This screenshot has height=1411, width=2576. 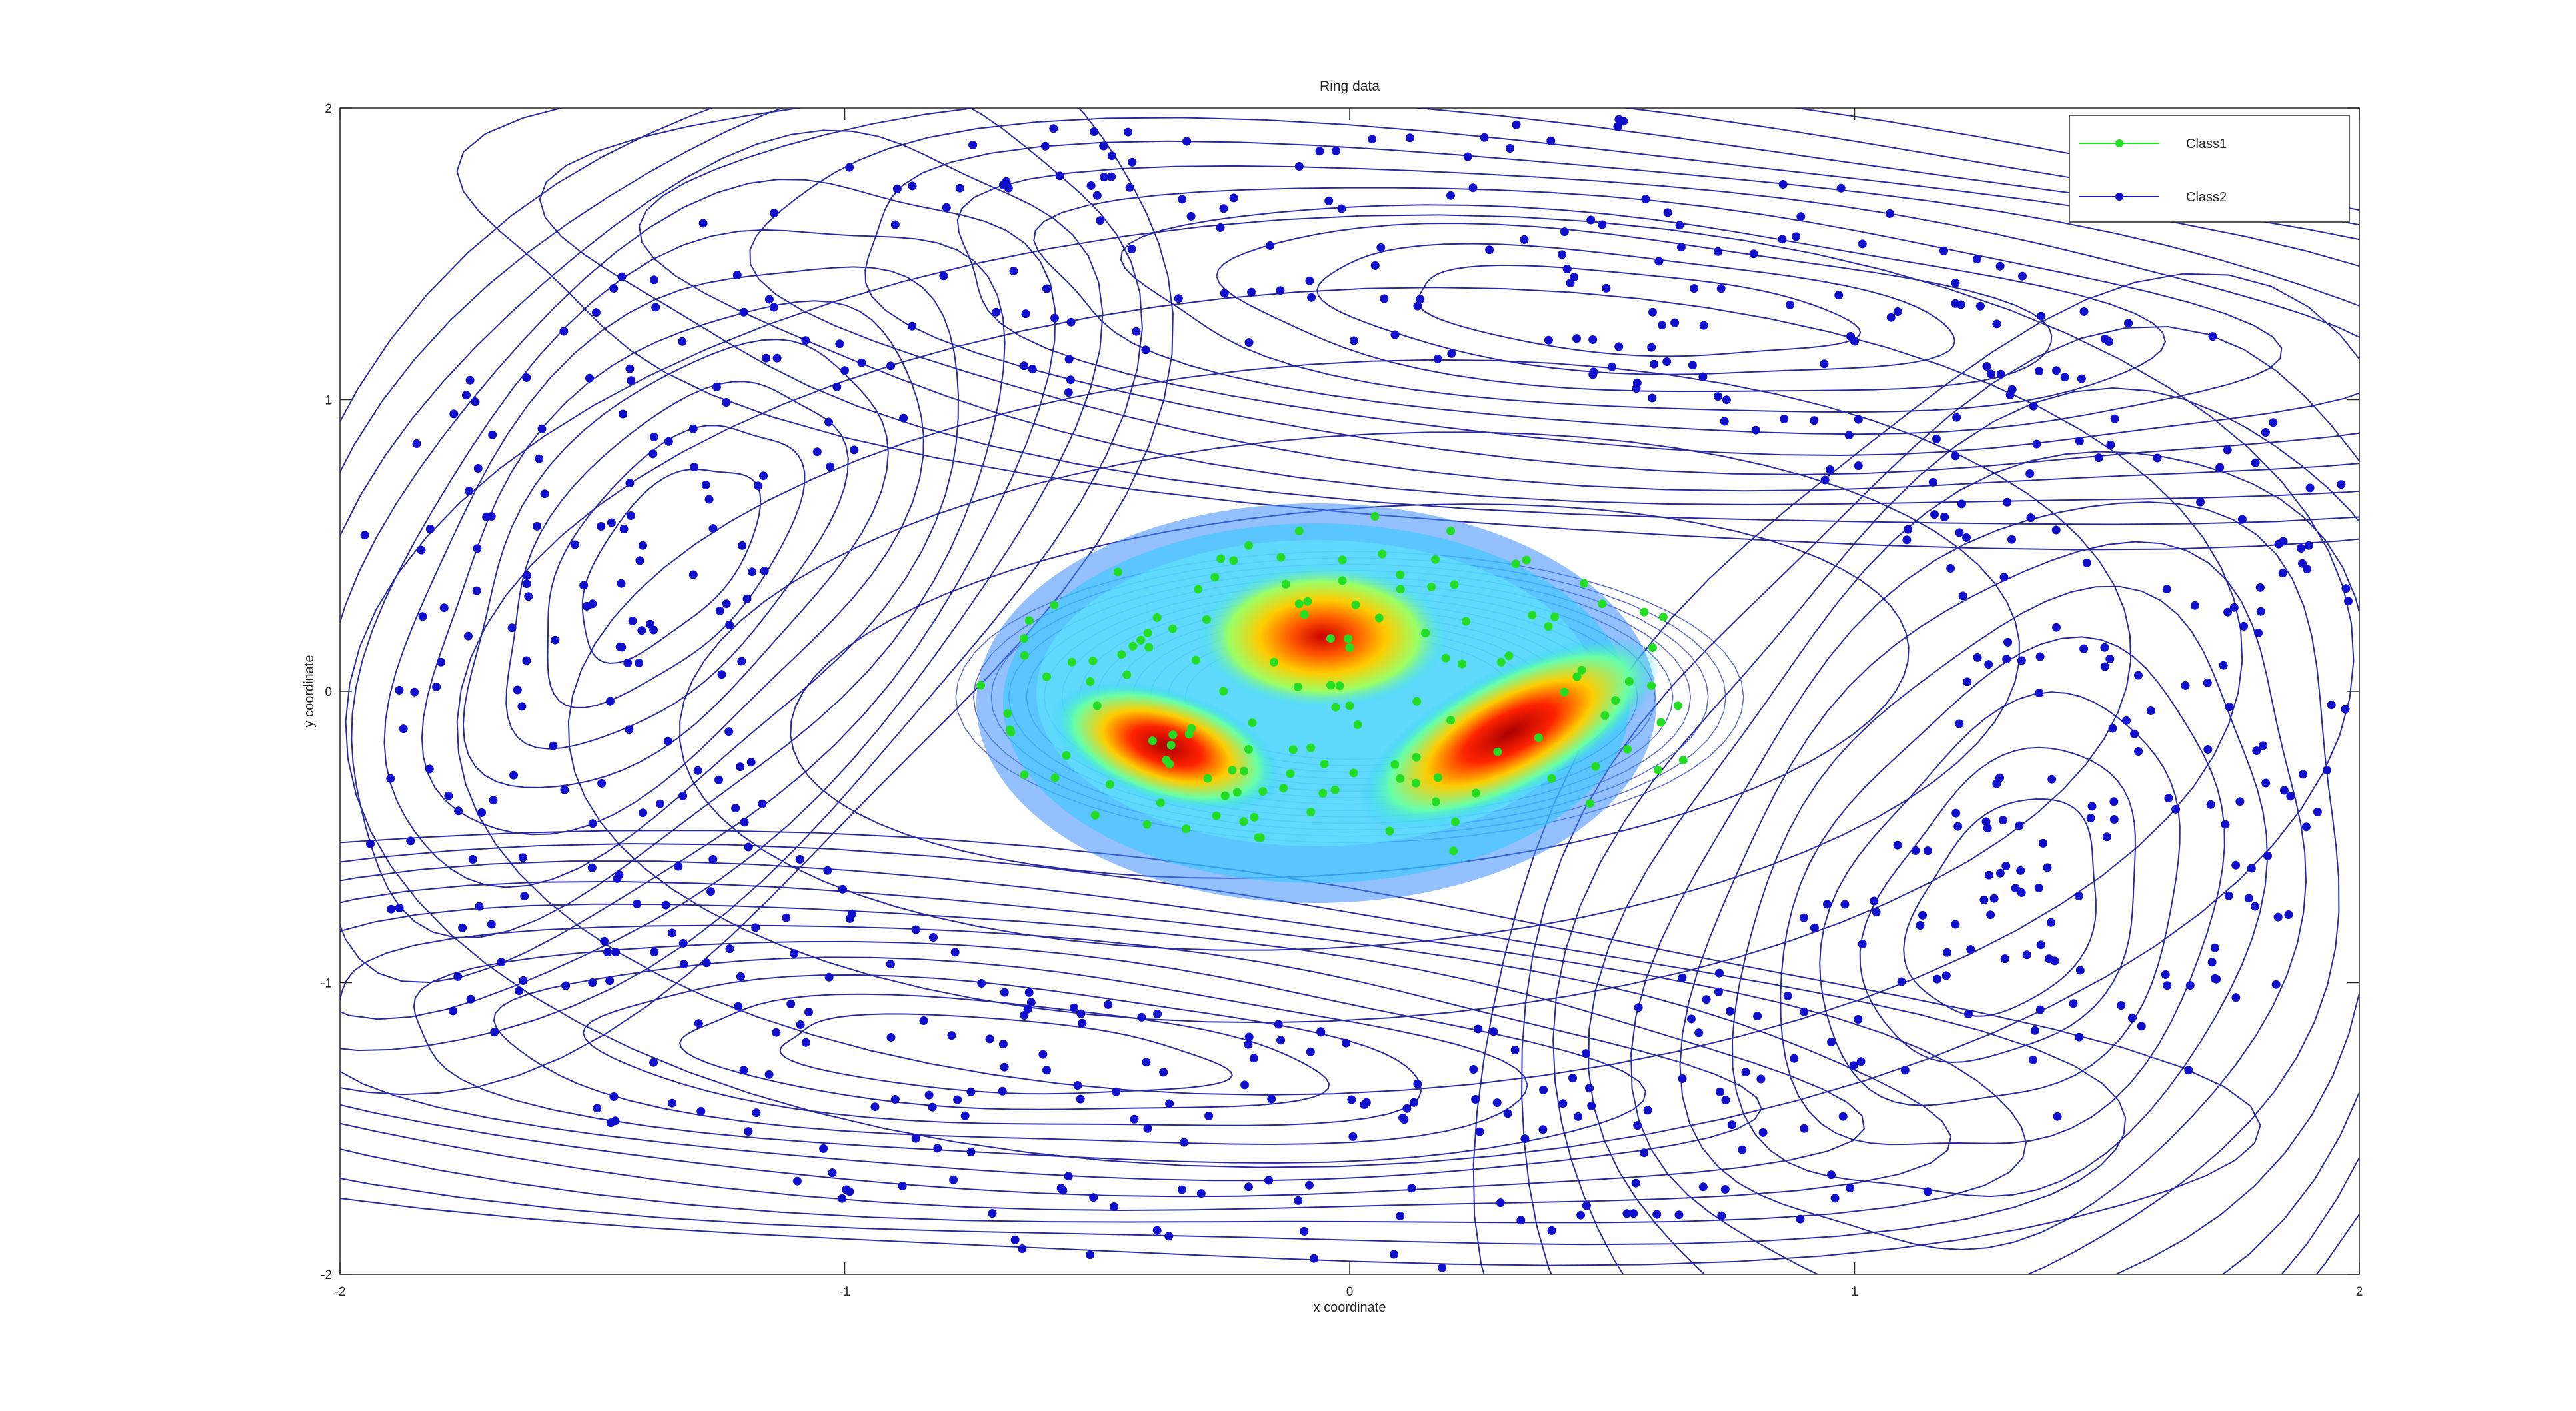 What do you see at coordinates (2207, 198) in the screenshot?
I see `legend-class2-label: Class2` at bounding box center [2207, 198].